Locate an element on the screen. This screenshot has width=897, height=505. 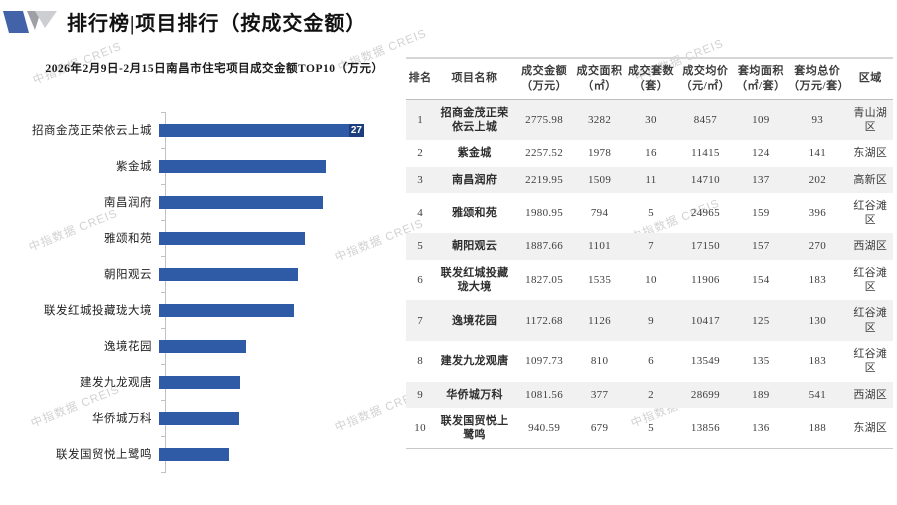
cell-avg_area: 154 is located at coordinates (761, 279).